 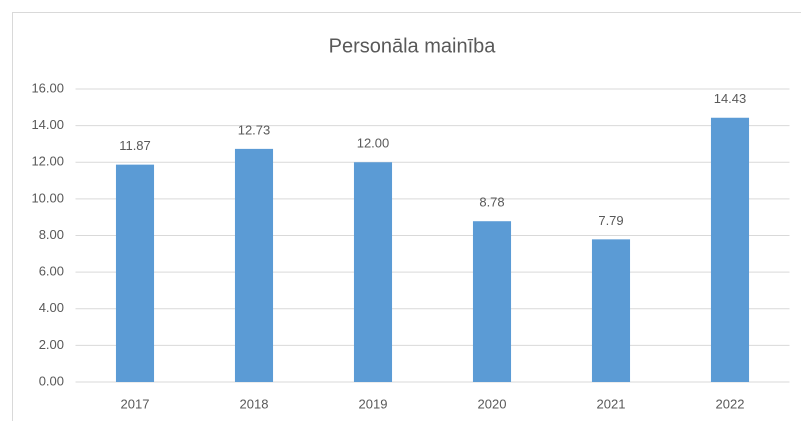 What do you see at coordinates (135, 403) in the screenshot?
I see `x-tick-label: 2017` at bounding box center [135, 403].